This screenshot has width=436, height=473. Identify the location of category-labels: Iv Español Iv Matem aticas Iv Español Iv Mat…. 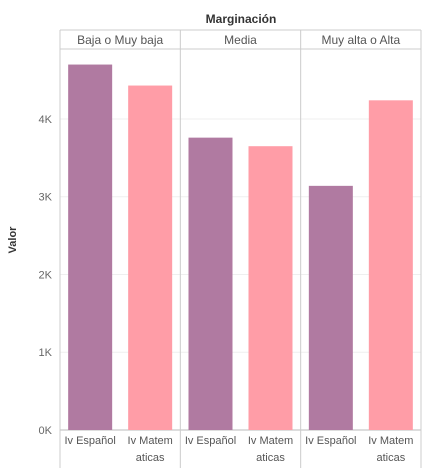
(238, 449).